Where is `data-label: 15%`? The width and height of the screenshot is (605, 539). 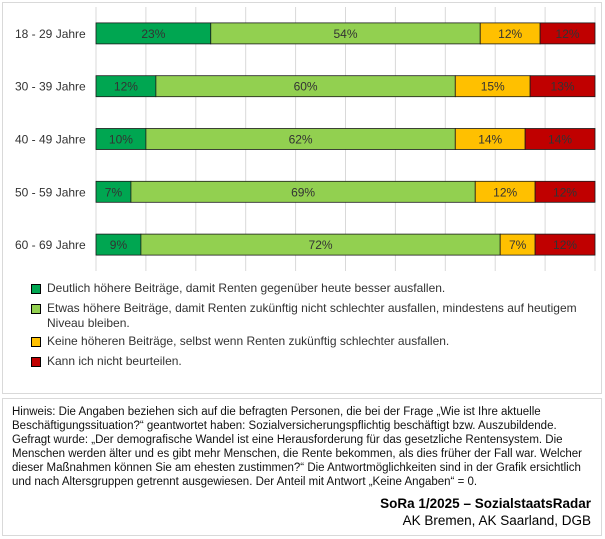
data-label: 15% is located at coordinates (493, 87).